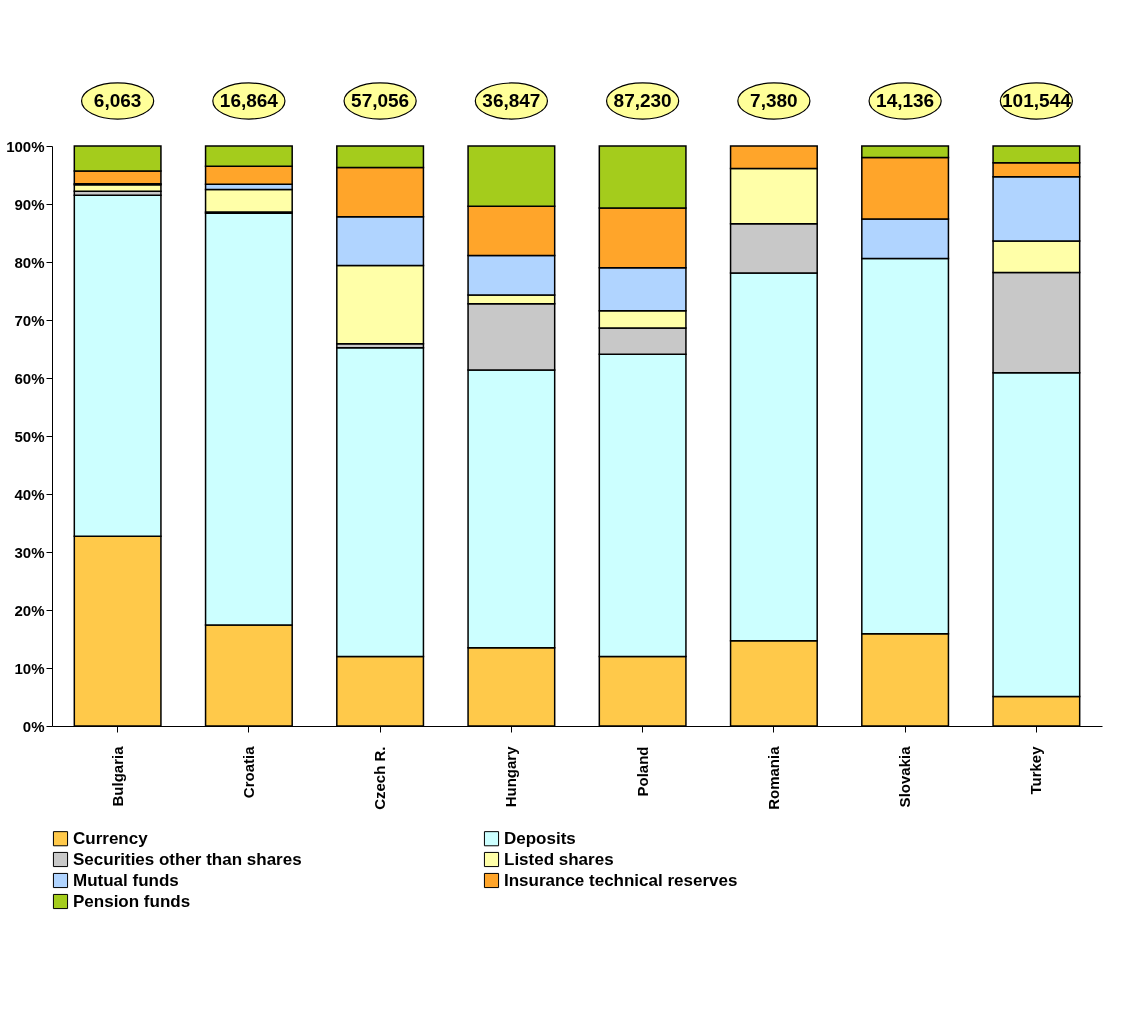 This screenshot has width=1146, height=1012. I want to click on y-tick-label: 50%, so click(29, 436).